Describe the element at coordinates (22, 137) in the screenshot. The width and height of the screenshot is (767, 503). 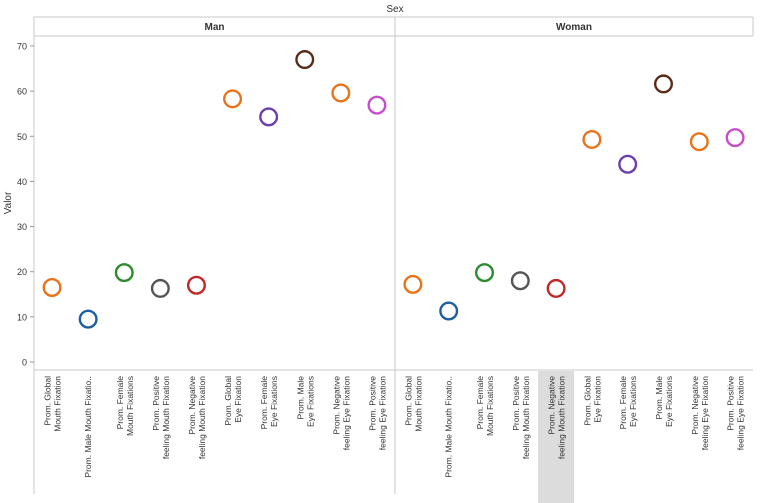
I see `y-tick-label: 50` at that location.